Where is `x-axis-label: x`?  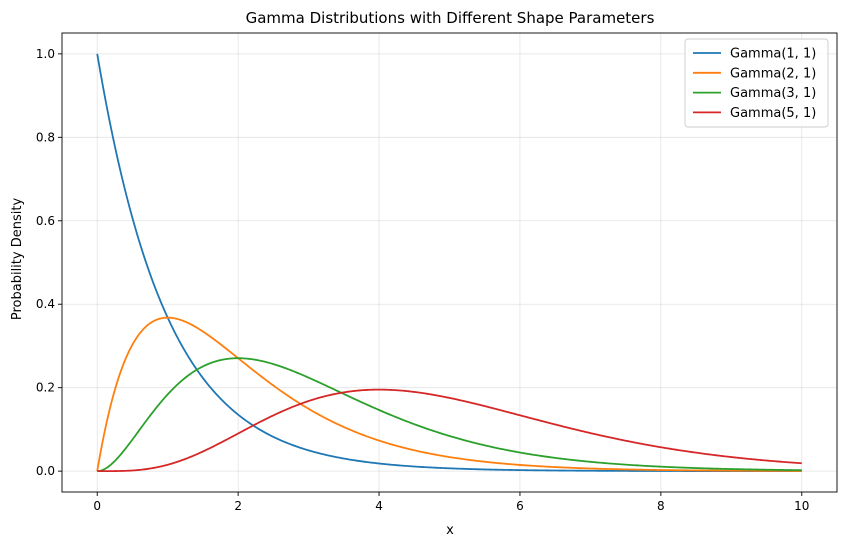
x-axis-label: x is located at coordinates (450, 530).